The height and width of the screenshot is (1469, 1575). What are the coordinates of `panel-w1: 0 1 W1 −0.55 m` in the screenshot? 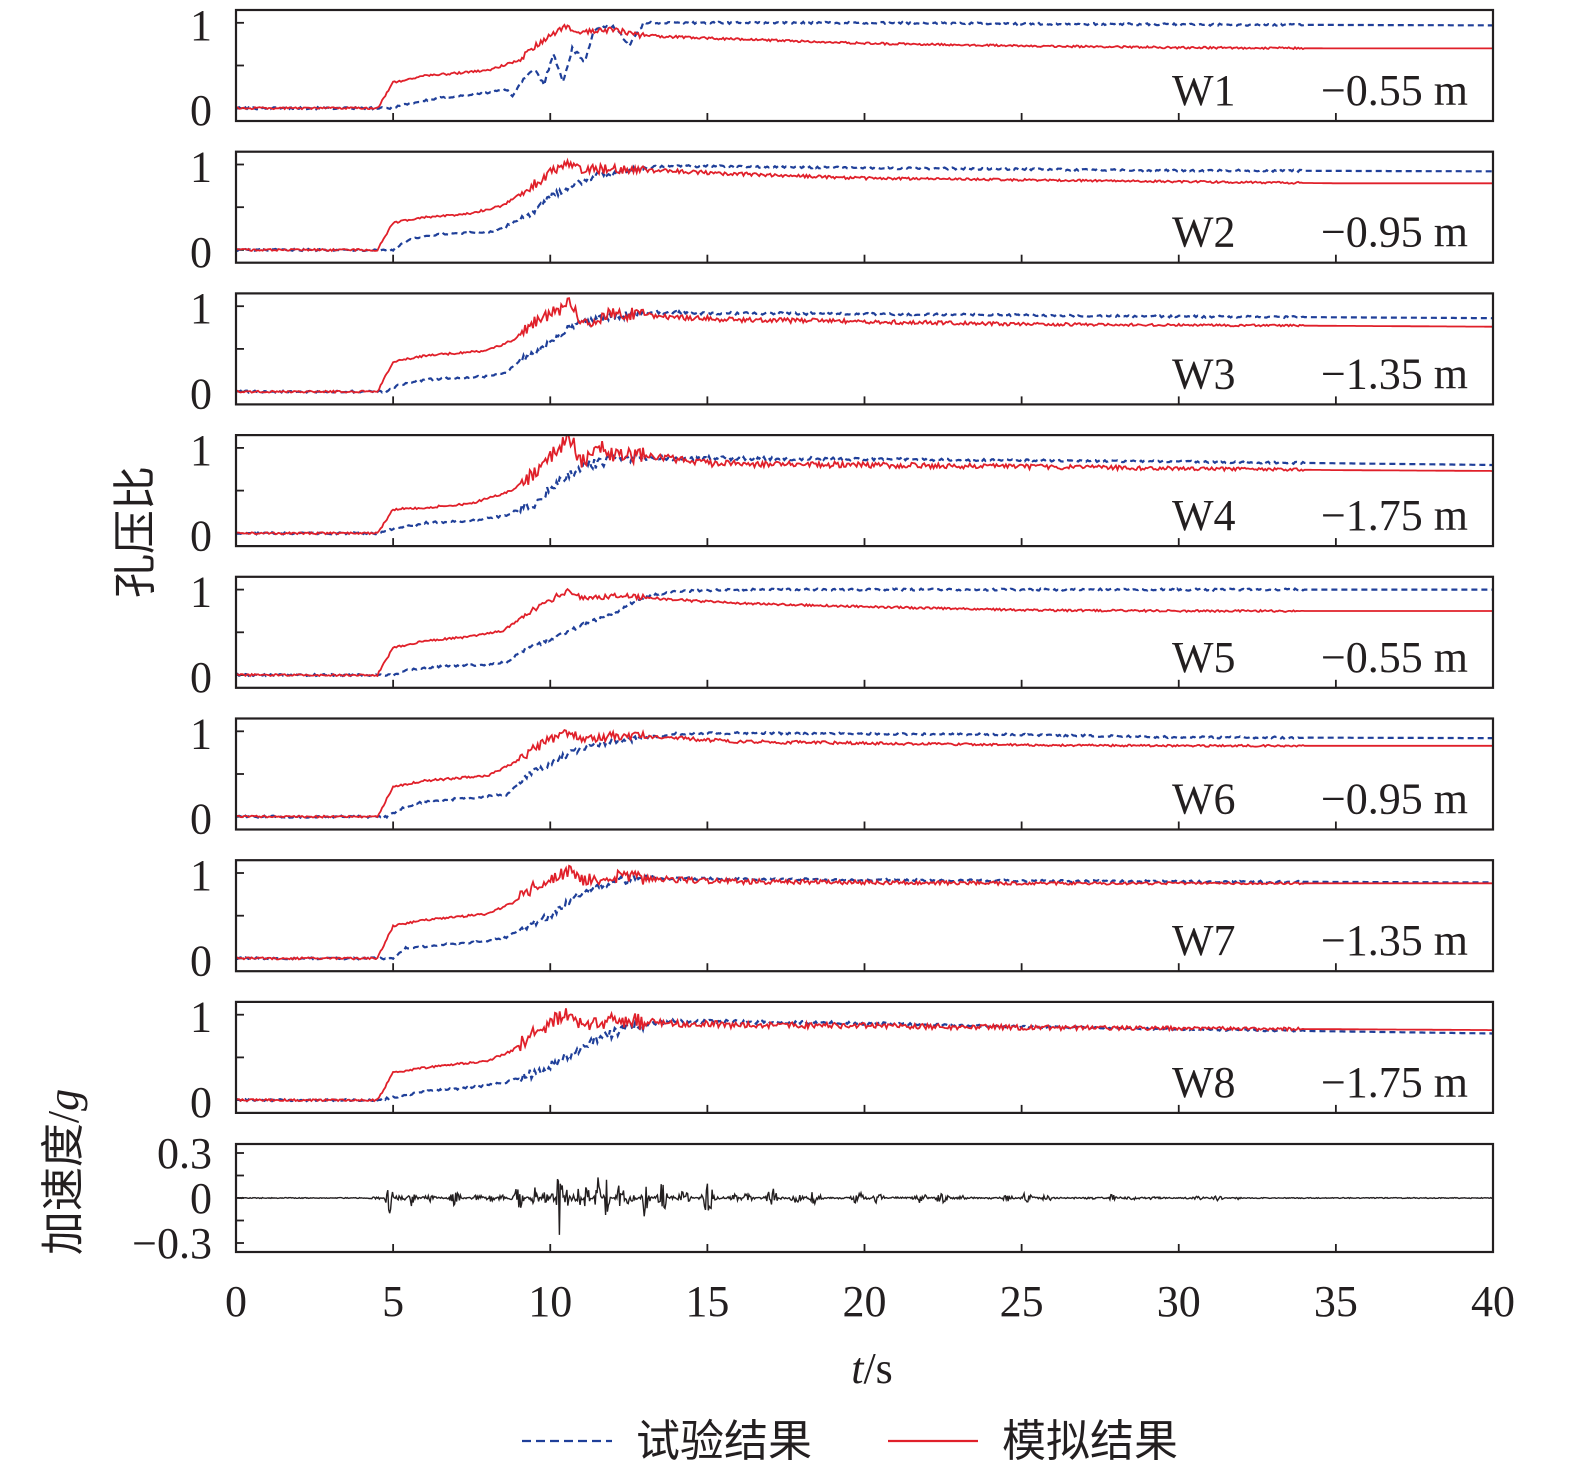 It's located at (842, 68).